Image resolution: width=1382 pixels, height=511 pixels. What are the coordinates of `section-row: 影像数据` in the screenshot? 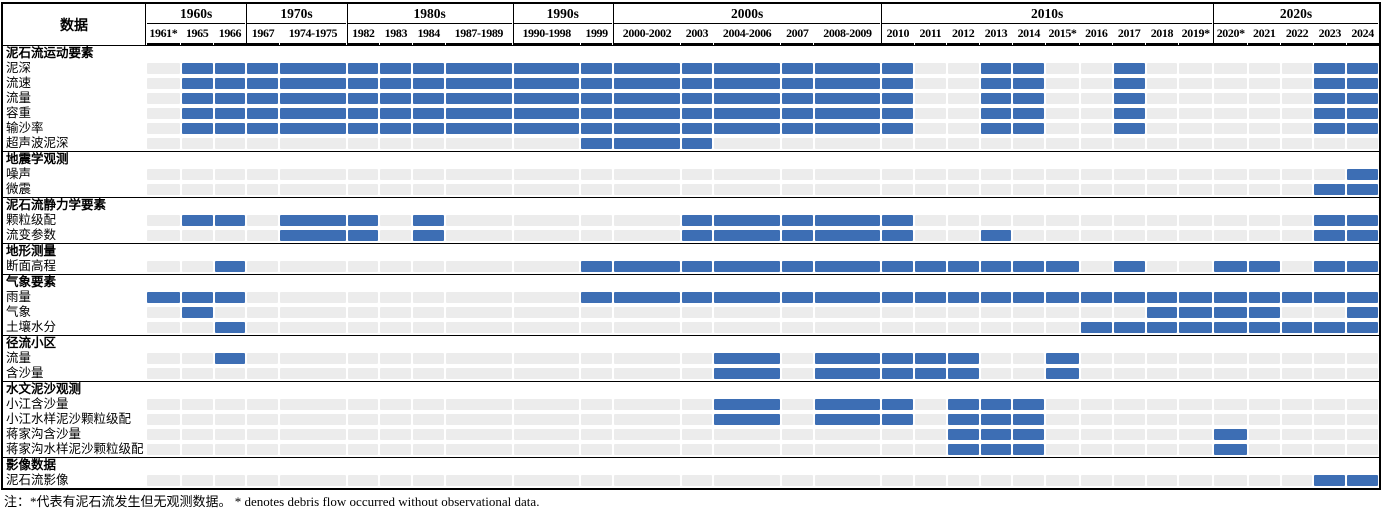 It's located at (691, 465).